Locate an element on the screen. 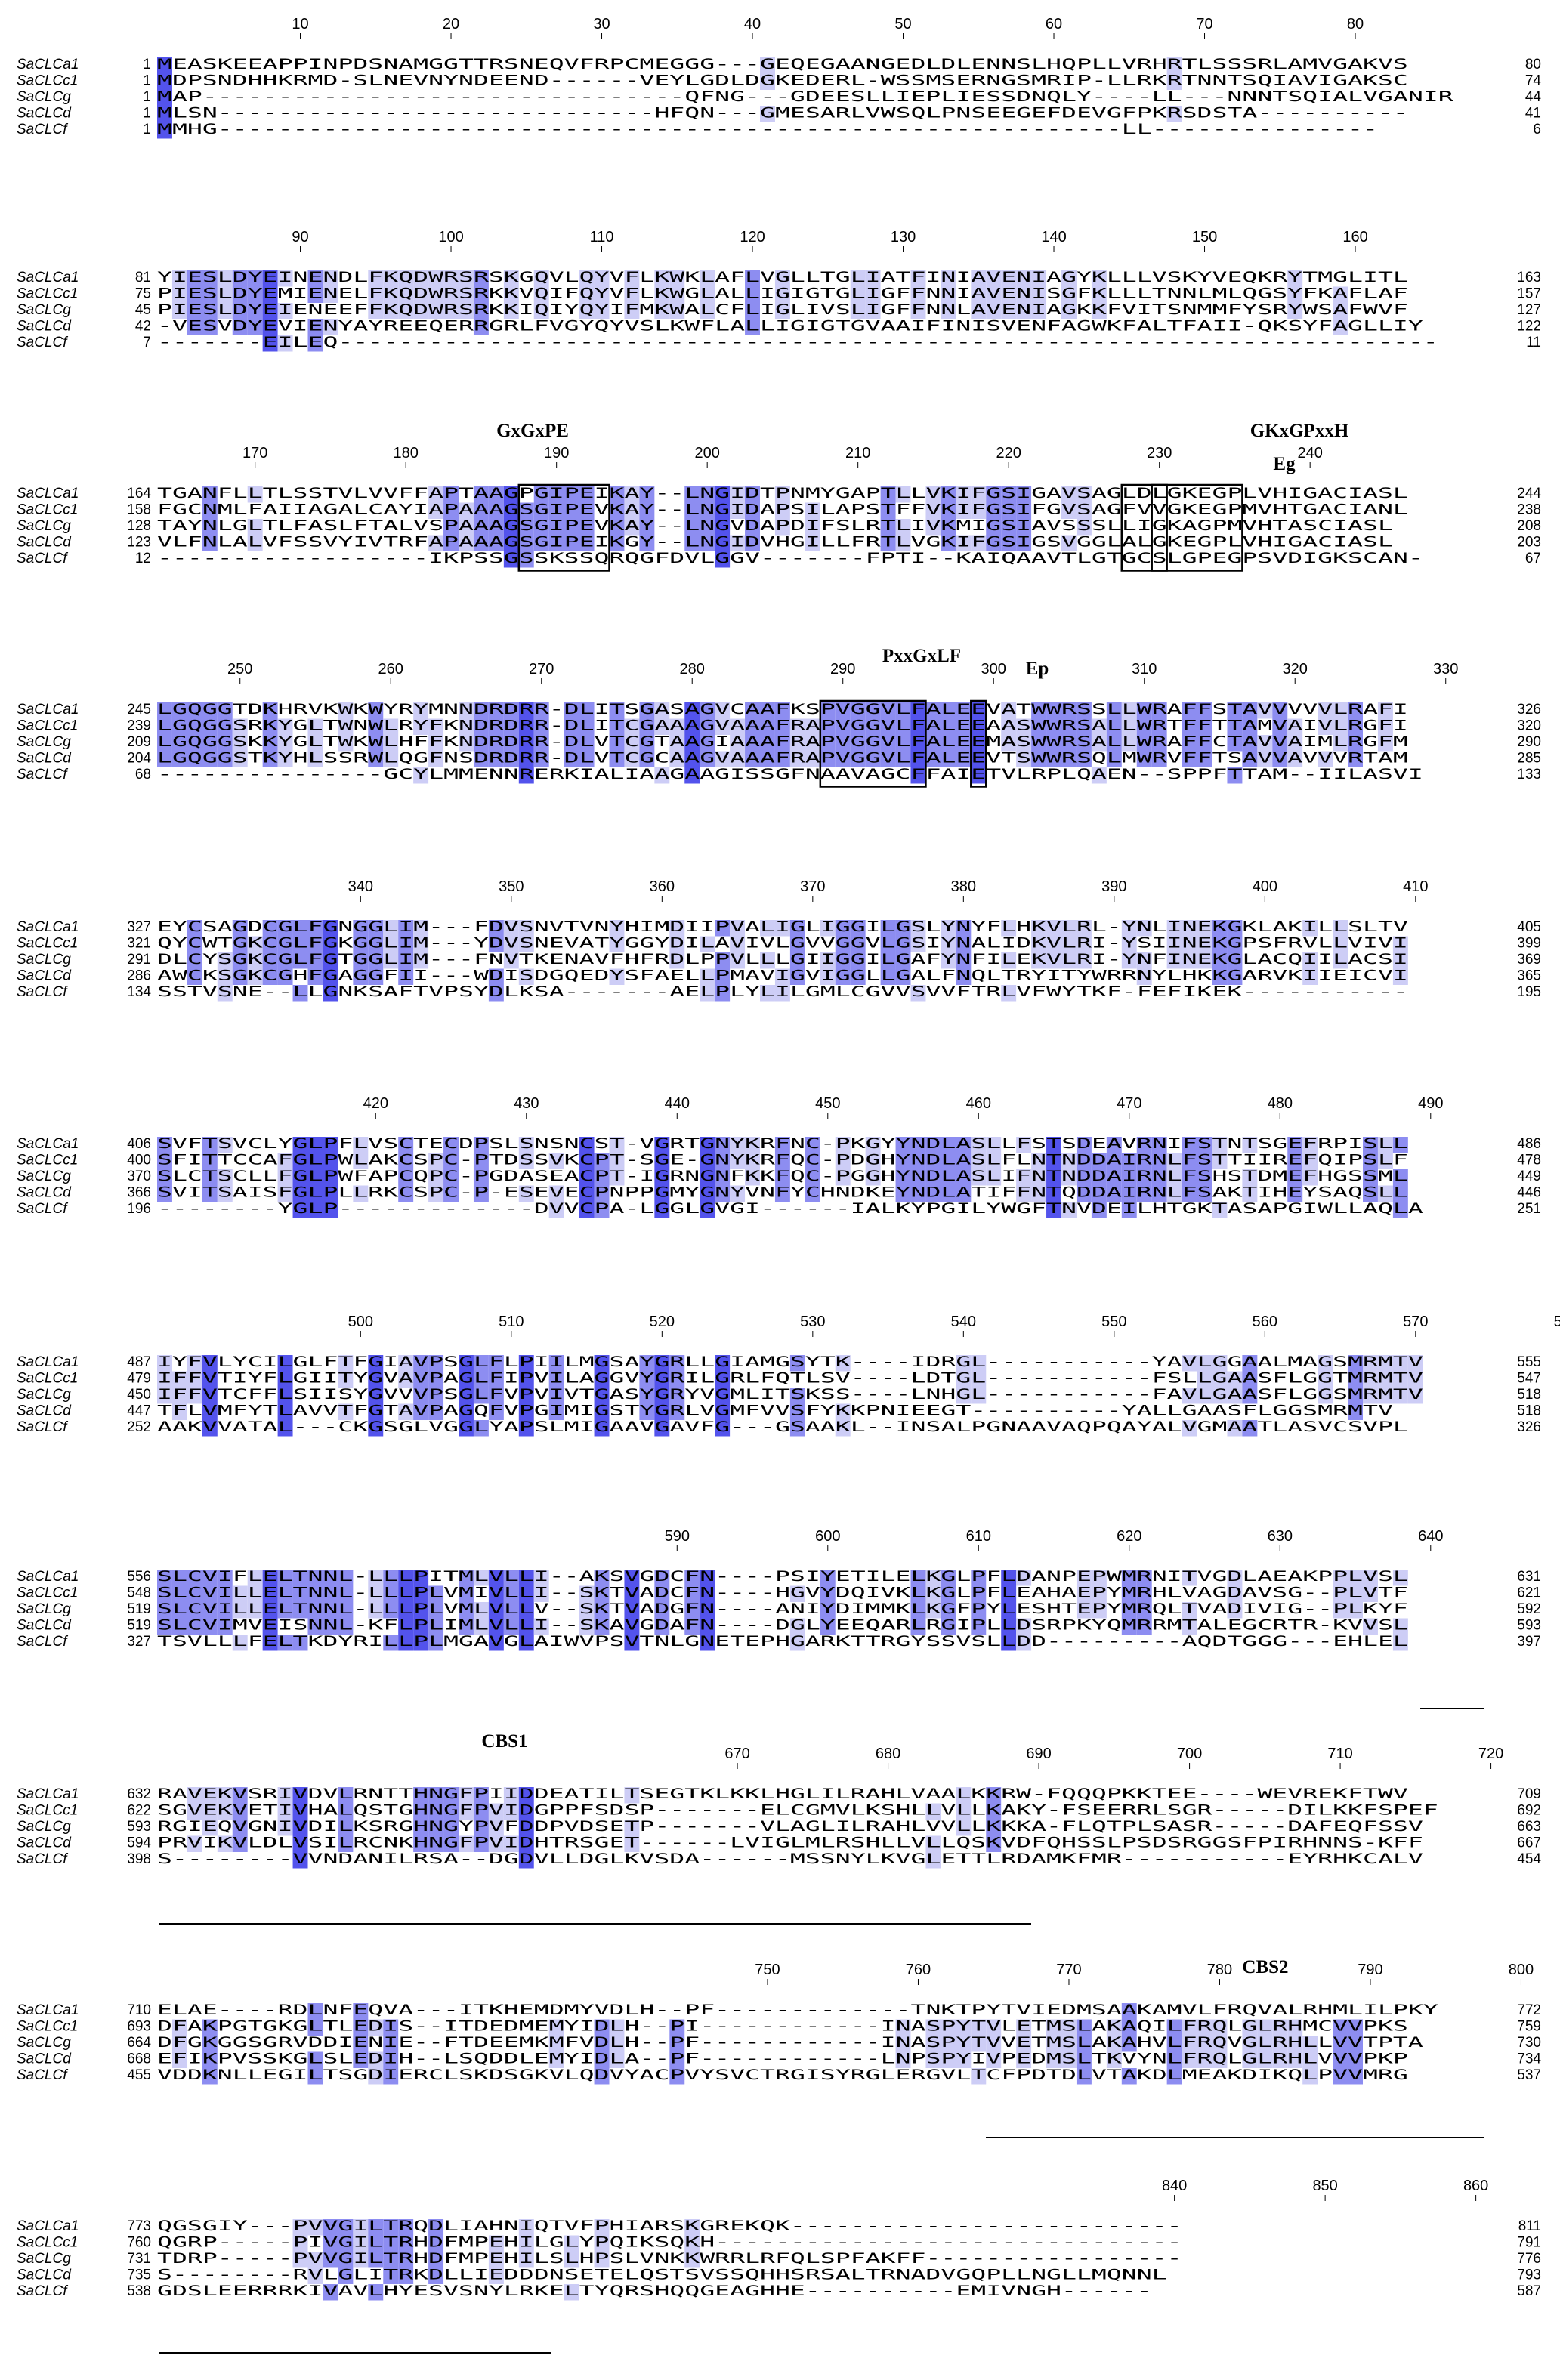  ruler-label: 550 is located at coordinates (1113, 1321).